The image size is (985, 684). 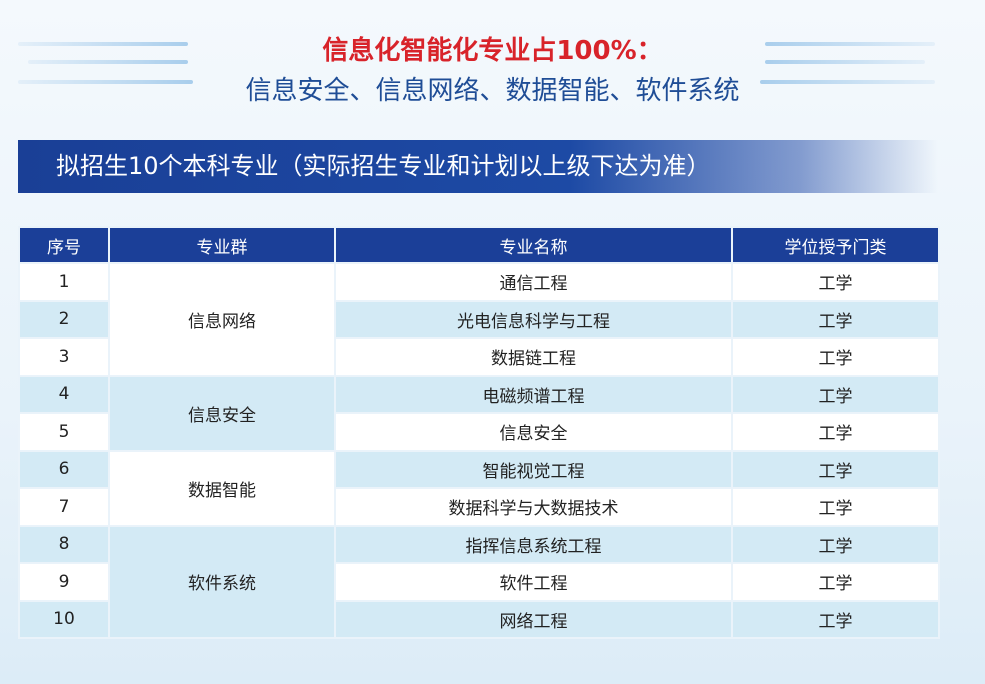 I want to click on column-header: 专业群, so click(x=222, y=245).